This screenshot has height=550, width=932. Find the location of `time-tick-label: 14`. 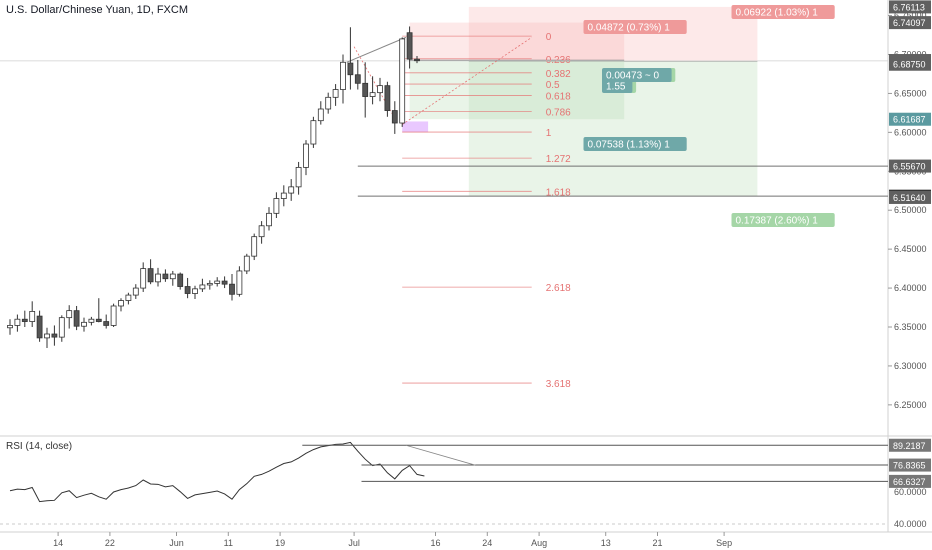

time-tick-label: 14 is located at coordinates (58, 543).